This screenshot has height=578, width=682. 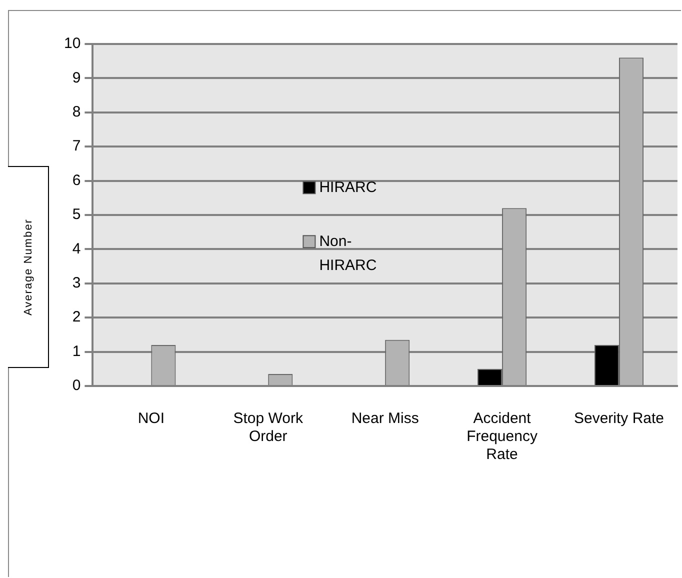 What do you see at coordinates (76, 215) in the screenshot?
I see `y-tick-label: 5` at bounding box center [76, 215].